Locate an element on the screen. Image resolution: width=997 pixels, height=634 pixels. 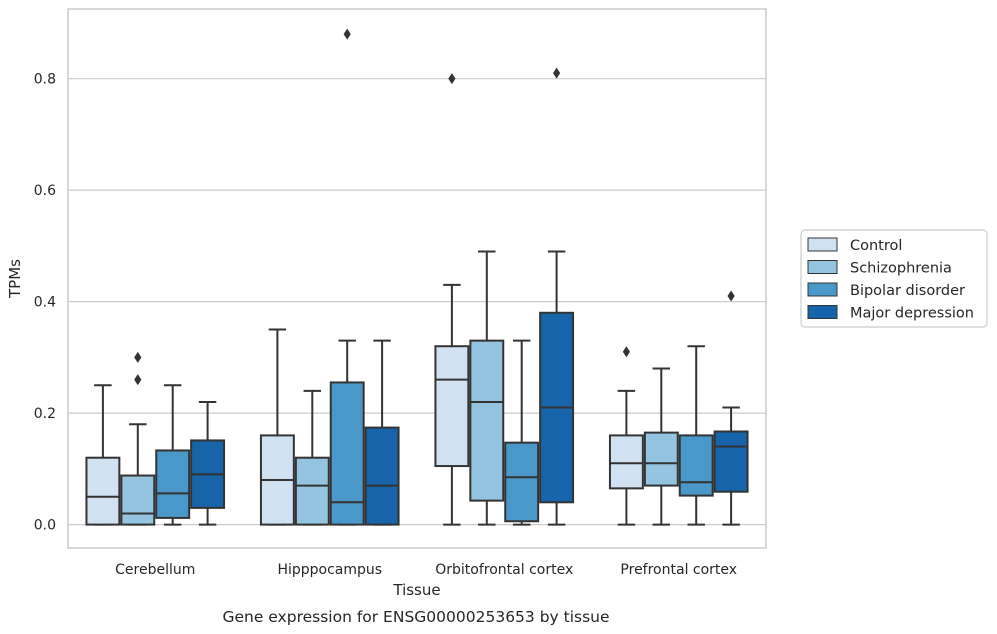
x-axis-label: Tissue is located at coordinates (416, 590).